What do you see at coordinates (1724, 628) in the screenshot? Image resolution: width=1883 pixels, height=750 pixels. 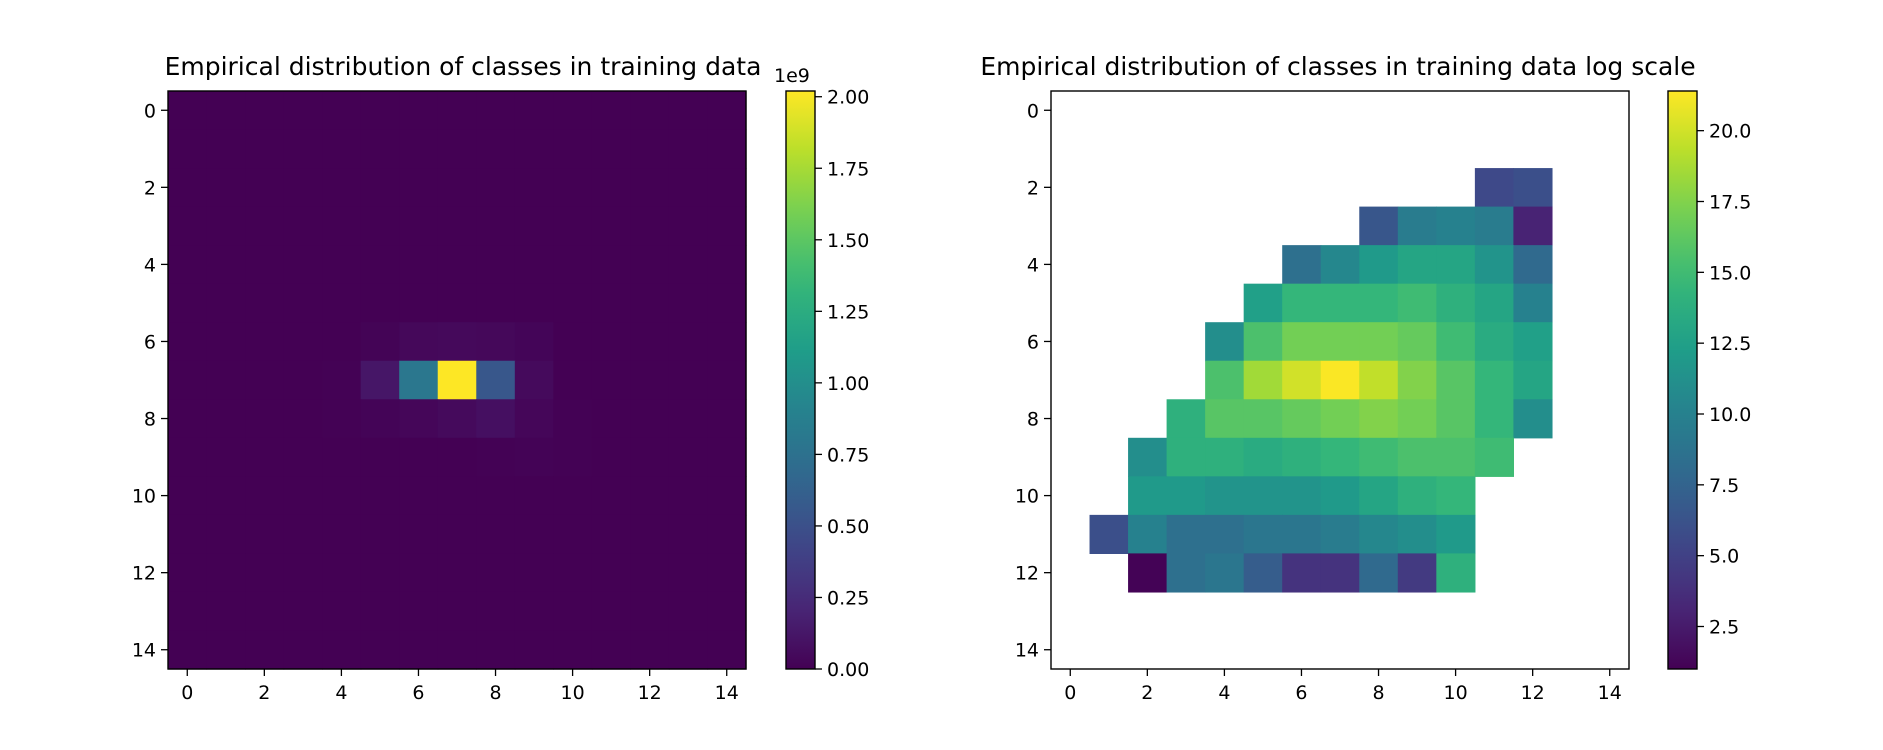 I see `colorbar-tick-label: 2.5` at bounding box center [1724, 628].